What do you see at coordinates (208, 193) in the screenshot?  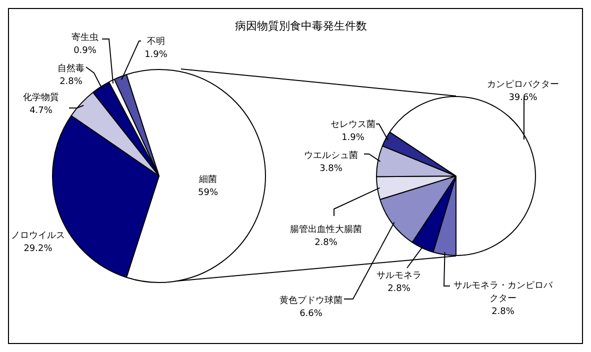 I see `data-label: 59%` at bounding box center [208, 193].